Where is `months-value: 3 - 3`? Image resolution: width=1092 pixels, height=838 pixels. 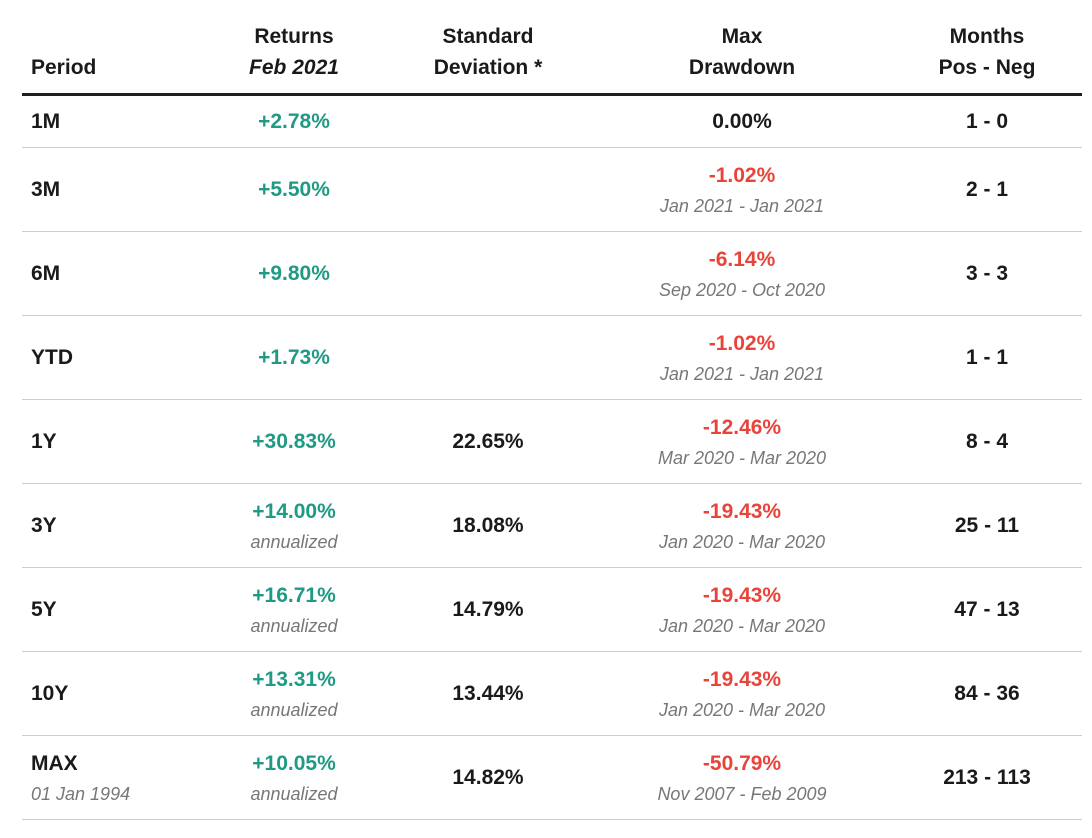 months-value: 3 - 3 is located at coordinates (987, 273).